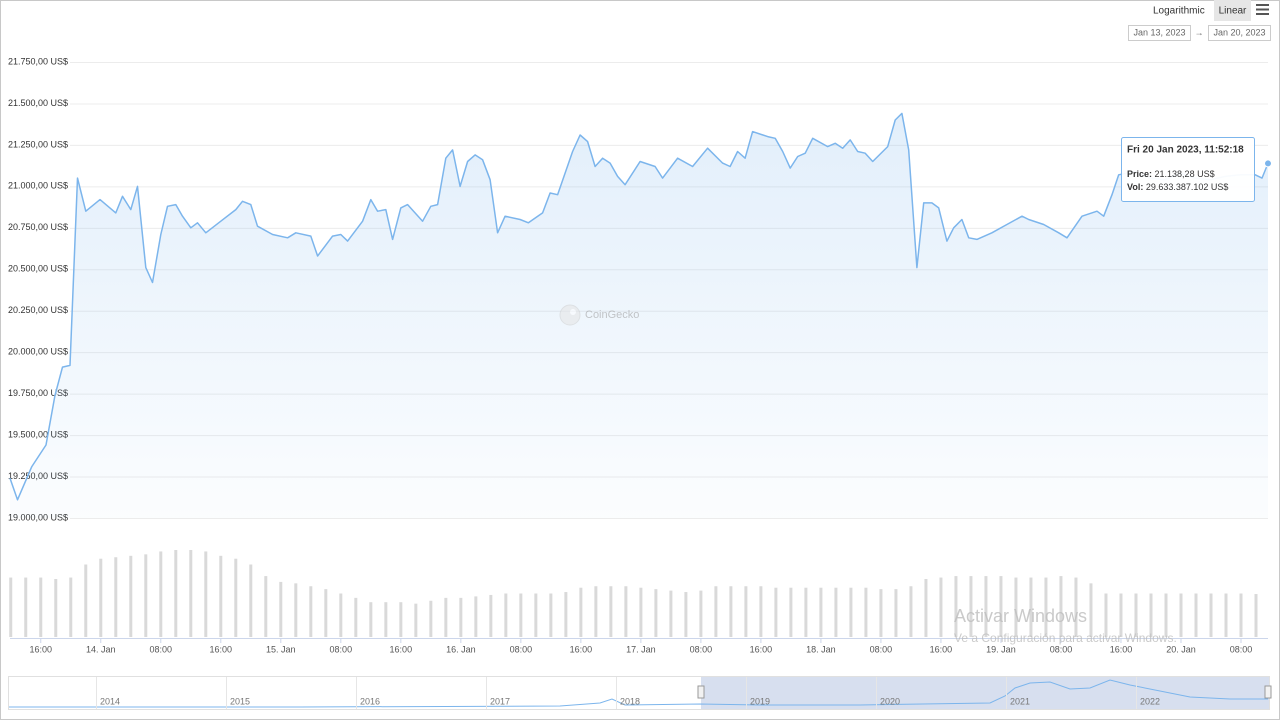 The height and width of the screenshot is (720, 1280). Describe the element at coordinates (1262, 5) in the screenshot. I see `menu-bar` at that location.